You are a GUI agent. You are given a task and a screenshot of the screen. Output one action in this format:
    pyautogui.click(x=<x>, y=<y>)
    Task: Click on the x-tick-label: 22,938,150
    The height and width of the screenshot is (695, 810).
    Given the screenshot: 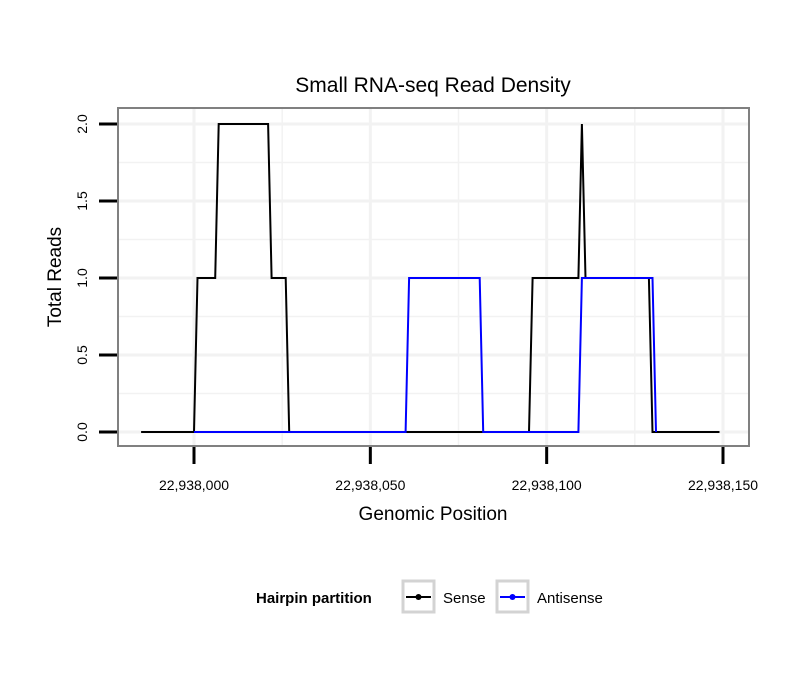 What is the action you would take?
    pyautogui.click(x=723, y=485)
    